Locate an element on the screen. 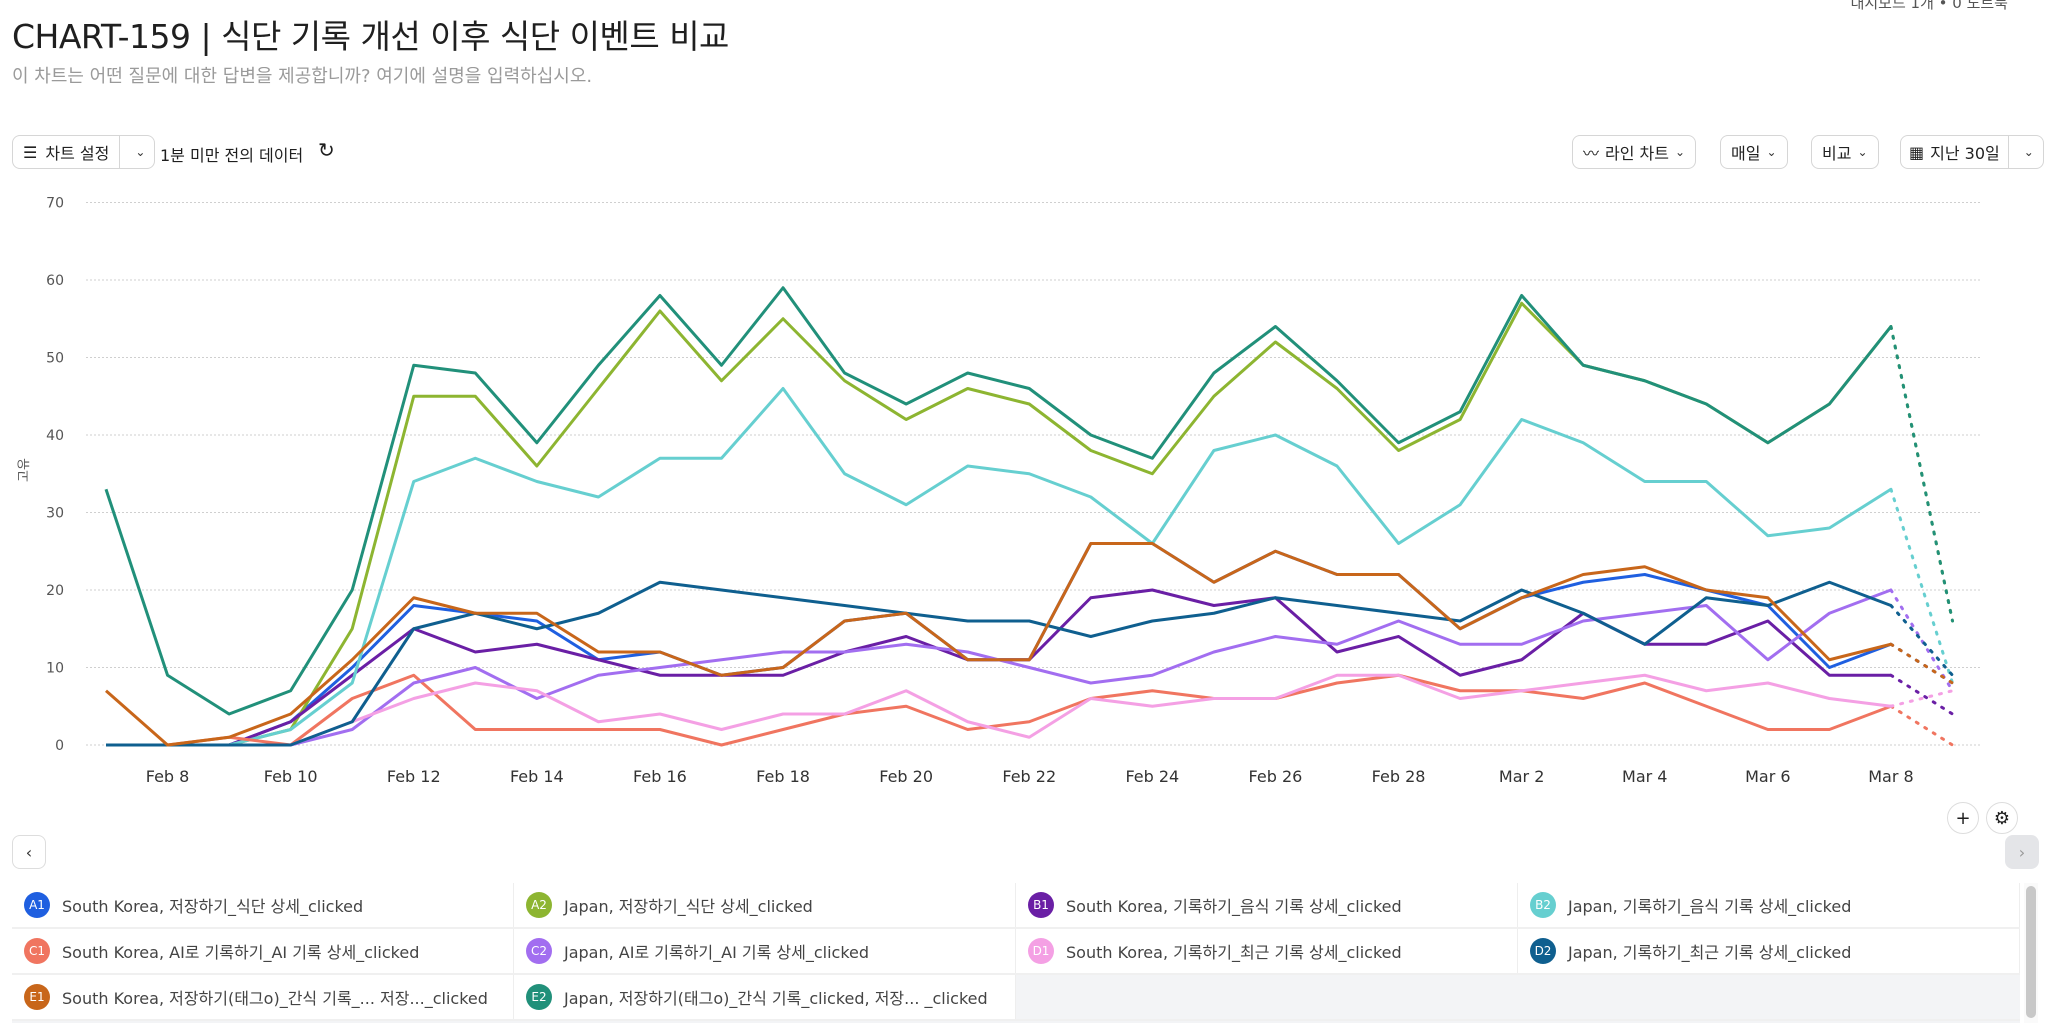  series-partial-C1 is located at coordinates (1921, 725).